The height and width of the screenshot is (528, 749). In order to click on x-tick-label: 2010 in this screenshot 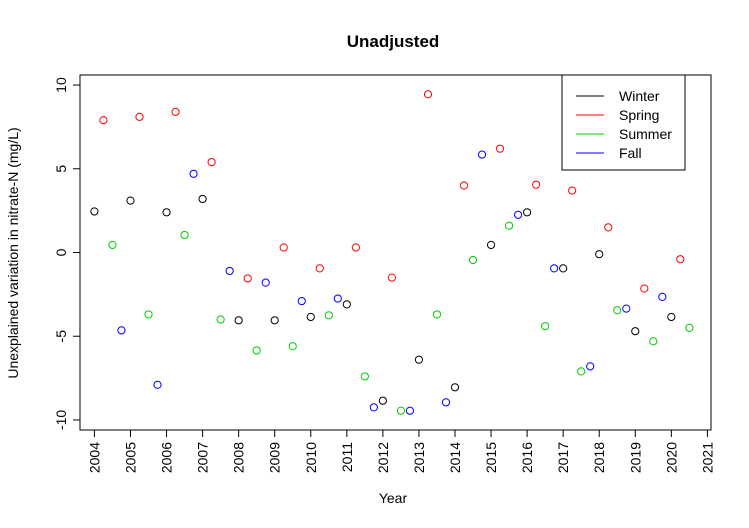, I will do `click(311, 457)`.